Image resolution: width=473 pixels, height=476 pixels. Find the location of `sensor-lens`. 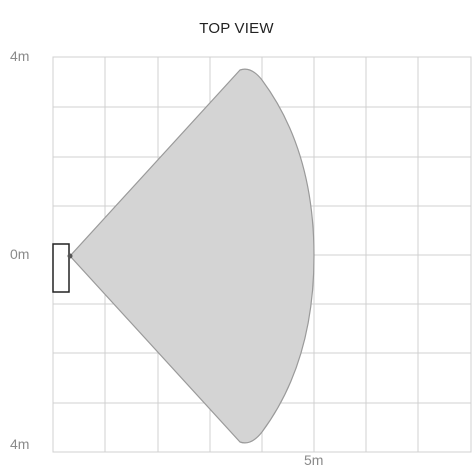

sensor-lens is located at coordinates (70, 256).